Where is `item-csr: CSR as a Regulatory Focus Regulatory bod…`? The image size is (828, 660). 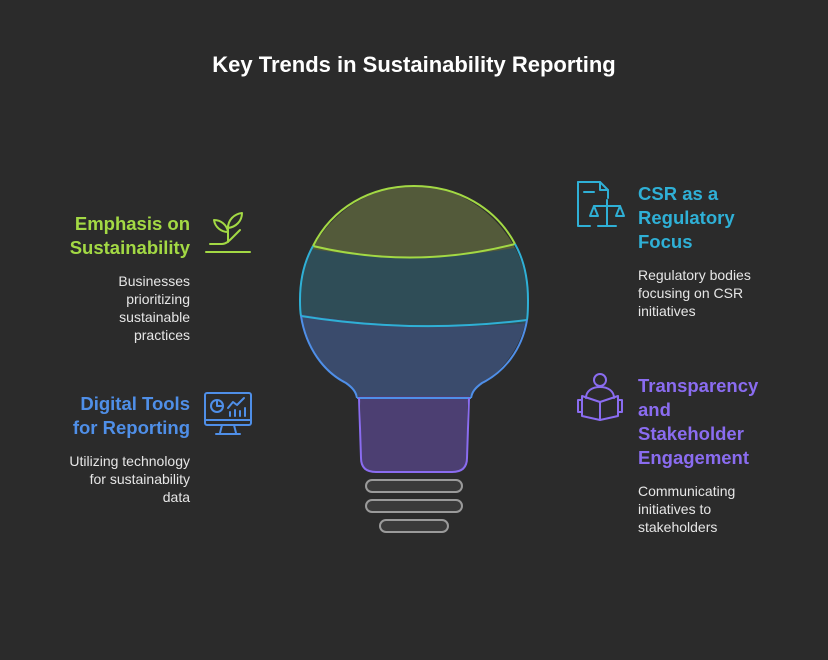 item-csr: CSR as a Regulatory Focus Regulatory bod… is located at coordinates (723, 251).